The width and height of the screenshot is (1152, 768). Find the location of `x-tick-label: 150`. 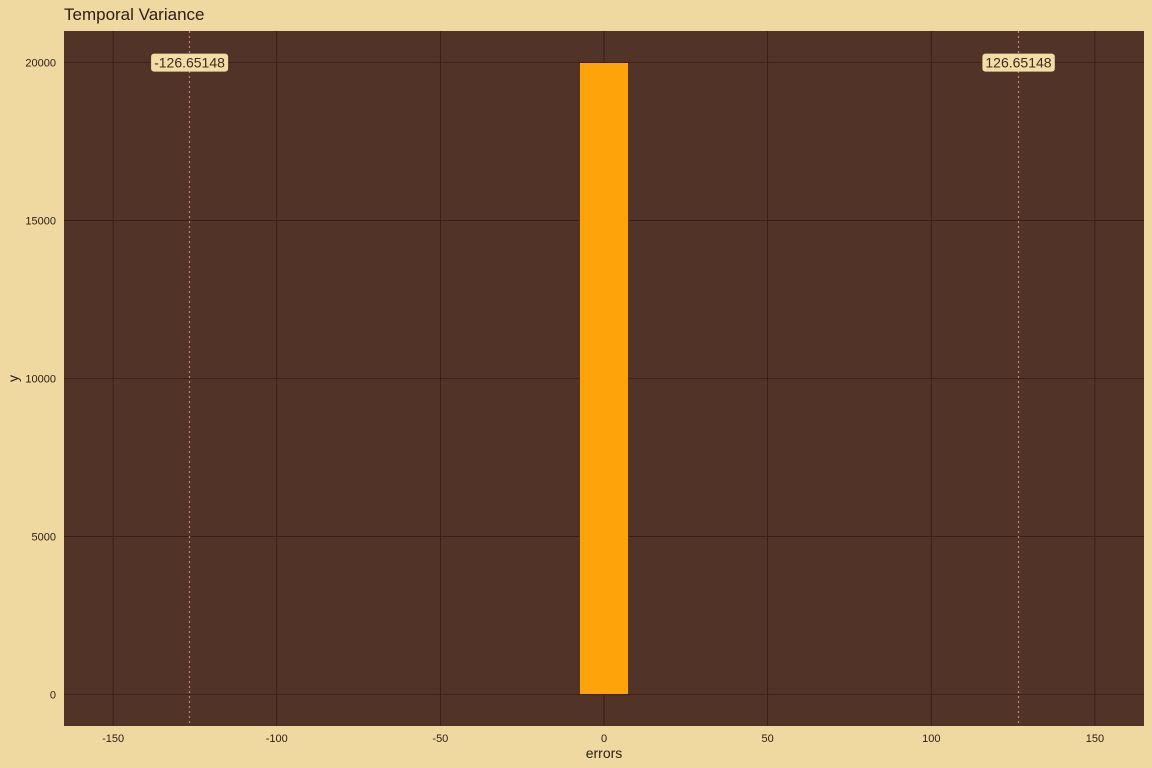

x-tick-label: 150 is located at coordinates (1095, 739).